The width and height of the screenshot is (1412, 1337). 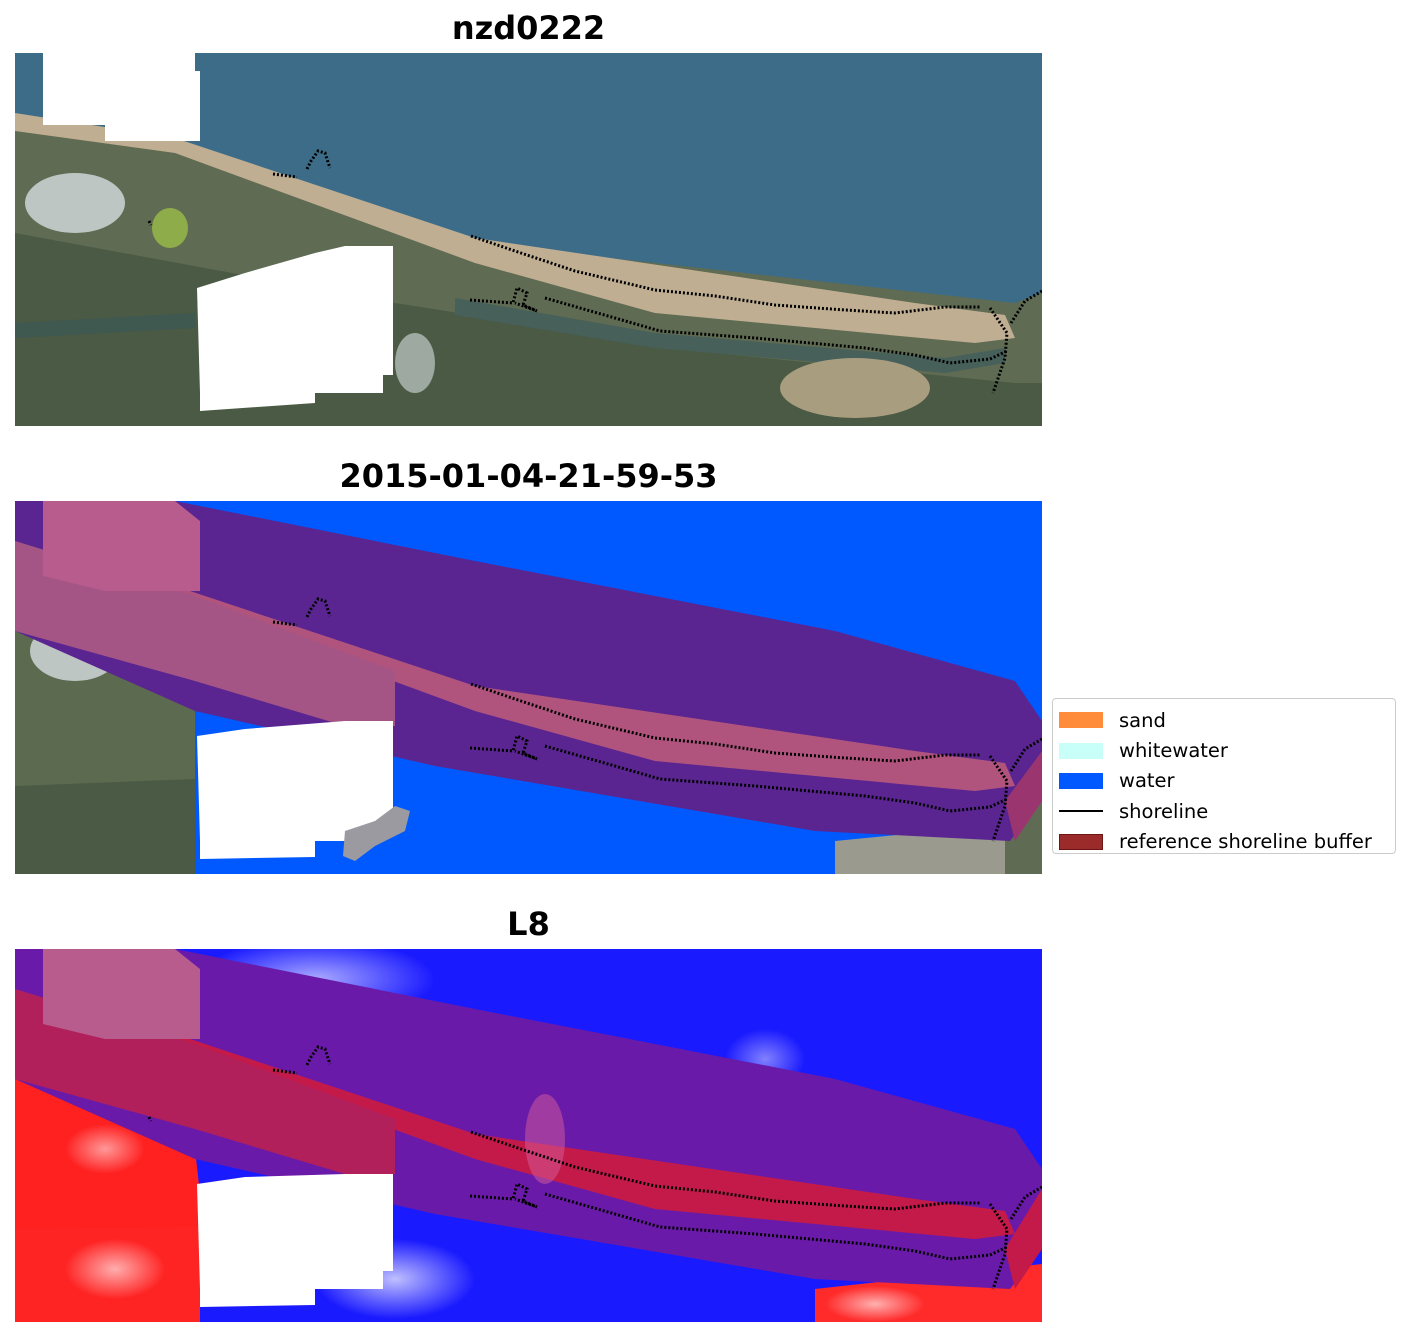 I want to click on legend-label-water: water, so click(x=1147, y=781).